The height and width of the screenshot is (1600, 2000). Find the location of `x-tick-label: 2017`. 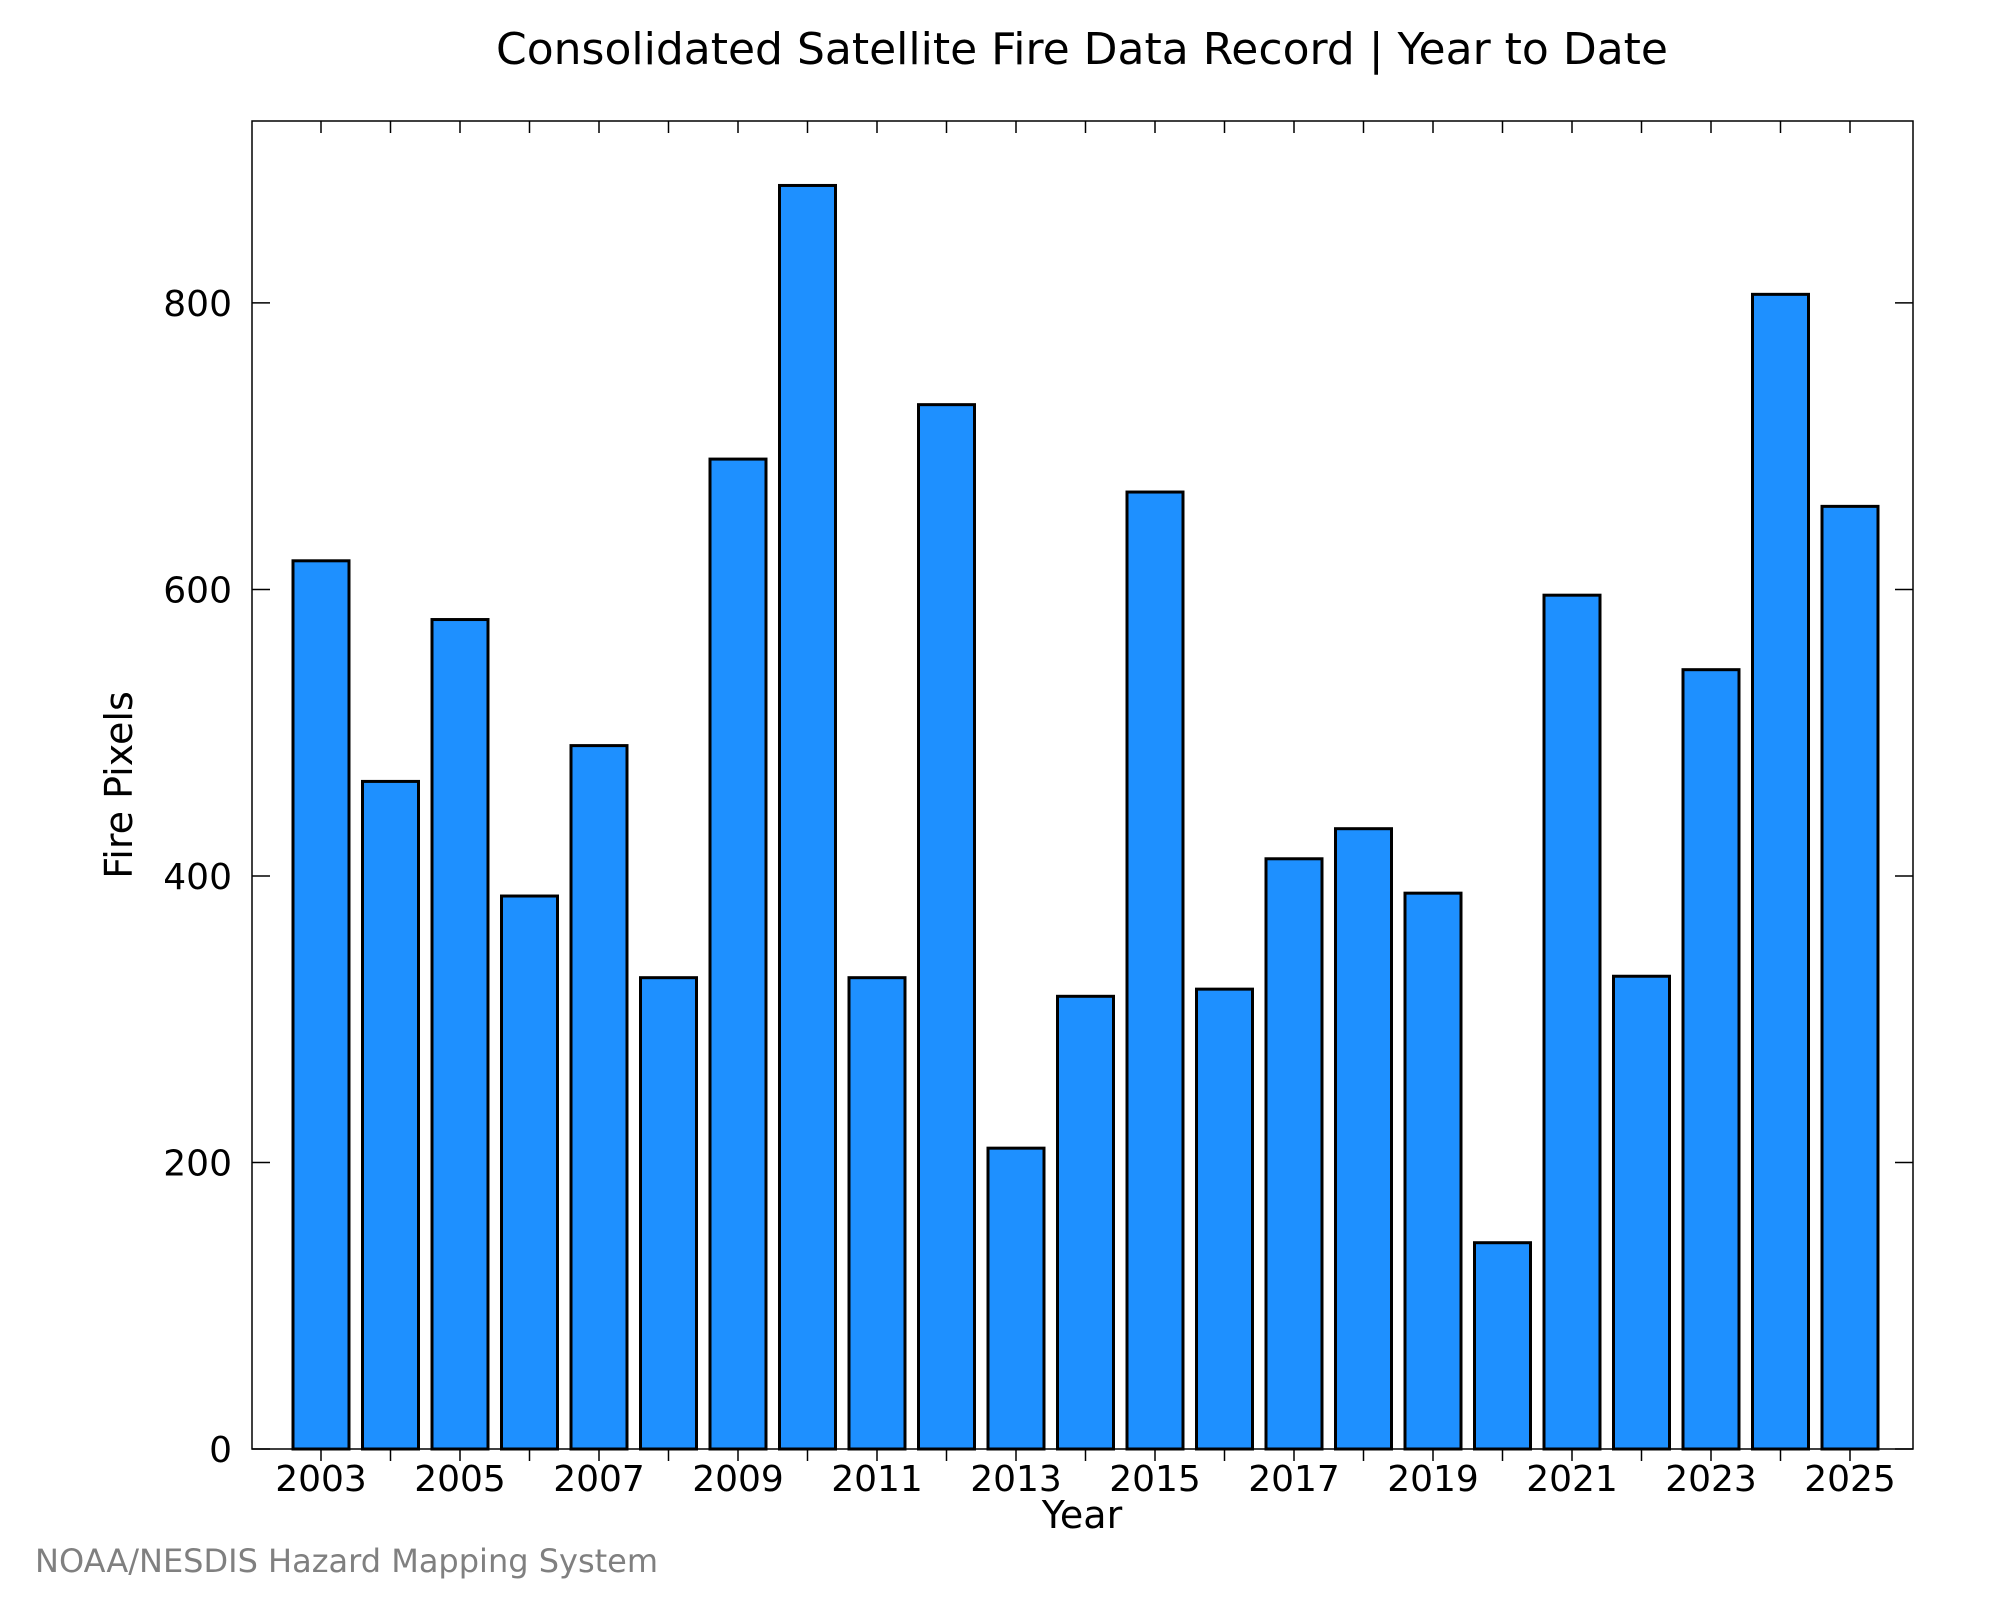

x-tick-label: 2017 is located at coordinates (1294, 1479).